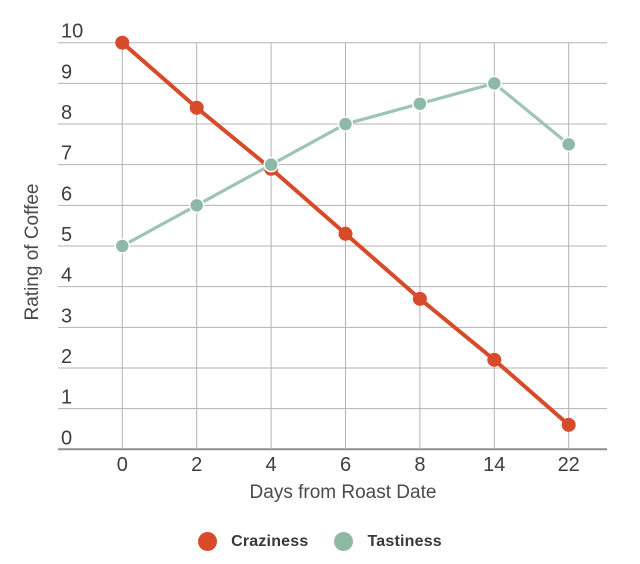 The width and height of the screenshot is (640, 564). Describe the element at coordinates (66, 235) in the screenshot. I see `y-tick-label: 5` at that location.